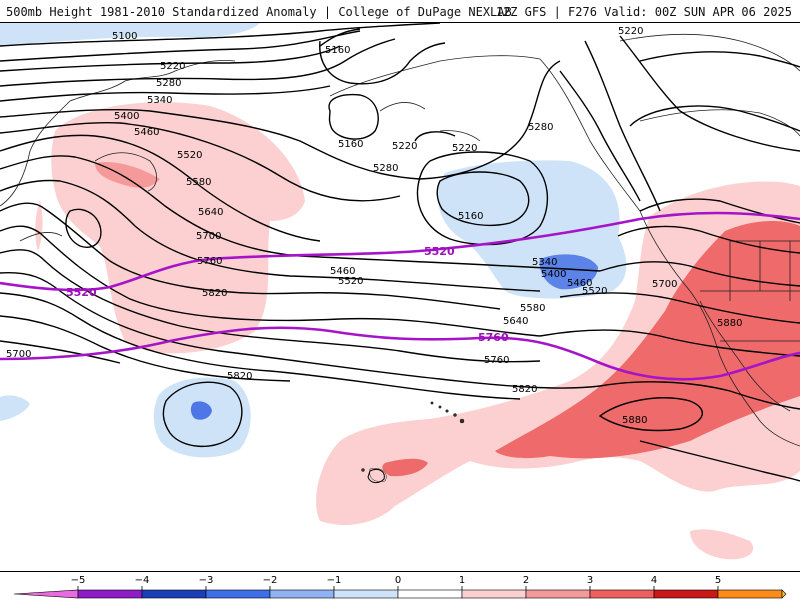 The image size is (800, 604). I want to click on colorbar-tick-label: 2, so click(526, 580).